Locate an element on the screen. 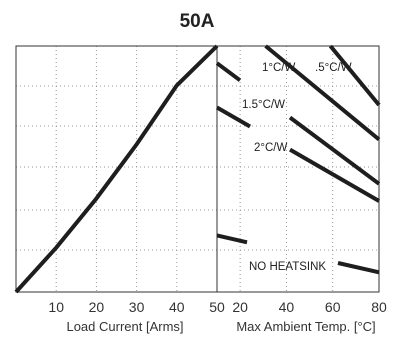  right-x-tick-label: 40 is located at coordinates (287, 307).